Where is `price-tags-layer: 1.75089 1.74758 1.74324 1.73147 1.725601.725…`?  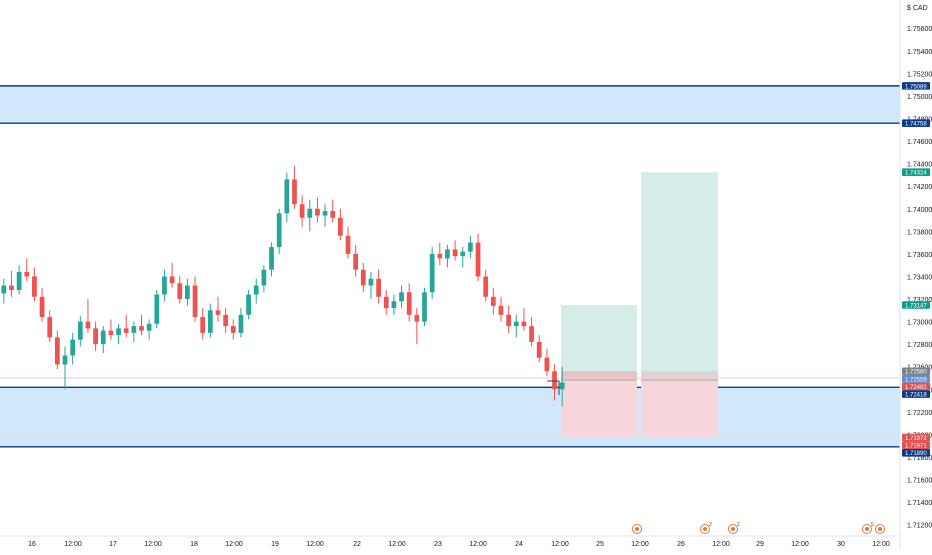
price-tags-layer: 1.75089 1.74758 1.74324 1.73147 1.725601.725… is located at coordinates (916, 269).